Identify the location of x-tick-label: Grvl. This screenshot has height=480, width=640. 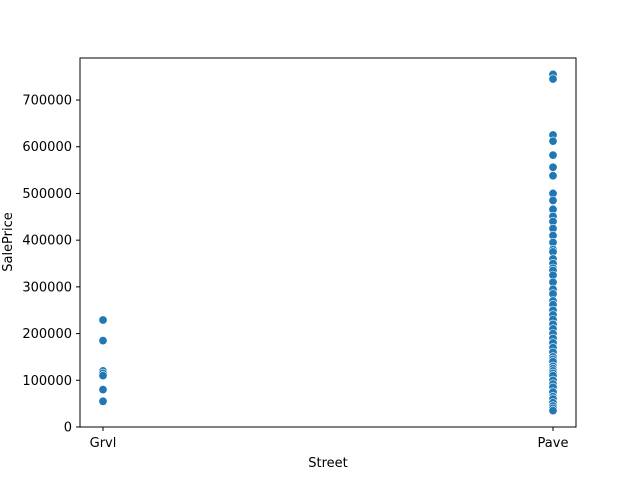
(103, 443).